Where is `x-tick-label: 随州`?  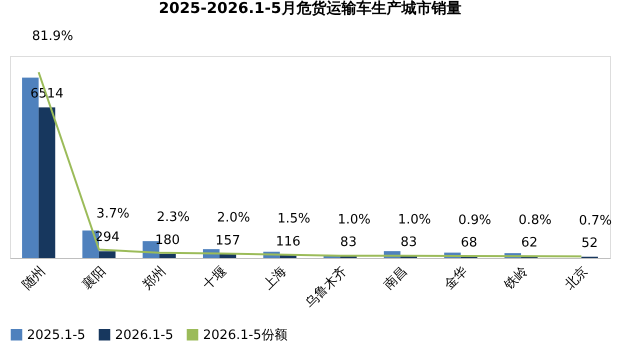
x-tick-label: 随州 is located at coordinates (34, 278).